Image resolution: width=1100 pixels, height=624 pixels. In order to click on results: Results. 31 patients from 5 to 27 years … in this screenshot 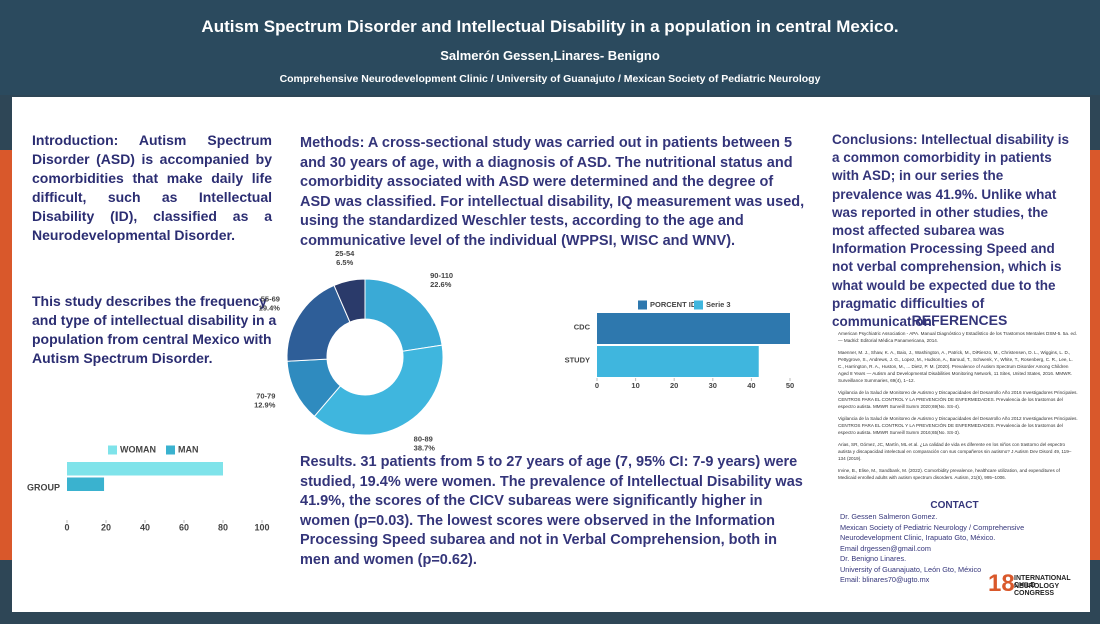, I will do `click(551, 511)`.